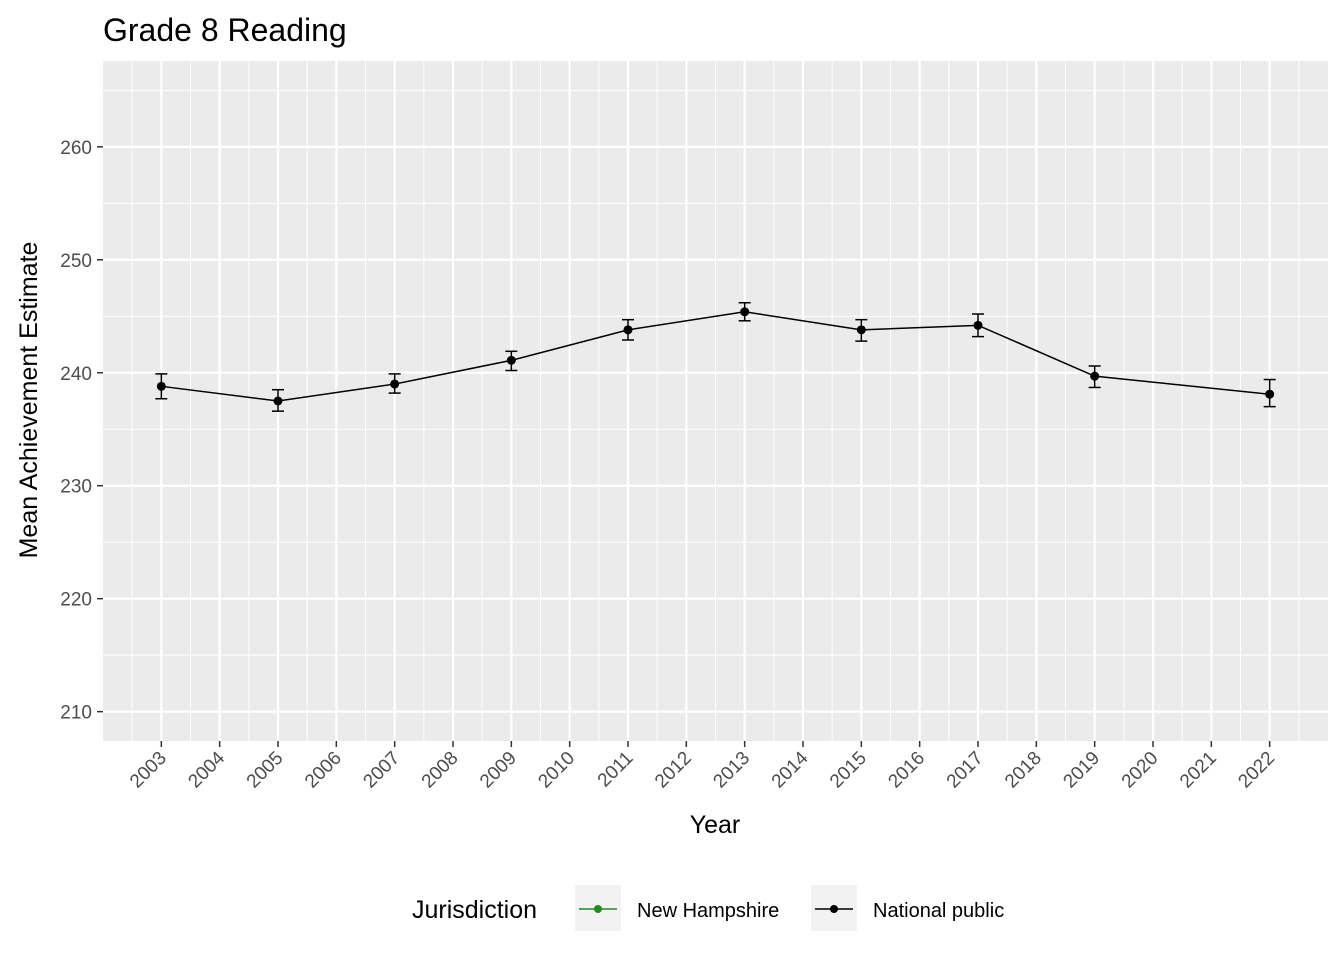 The image size is (1344, 960). What do you see at coordinates (225, 30) in the screenshot?
I see `chart-title: Grade 8 Reading` at bounding box center [225, 30].